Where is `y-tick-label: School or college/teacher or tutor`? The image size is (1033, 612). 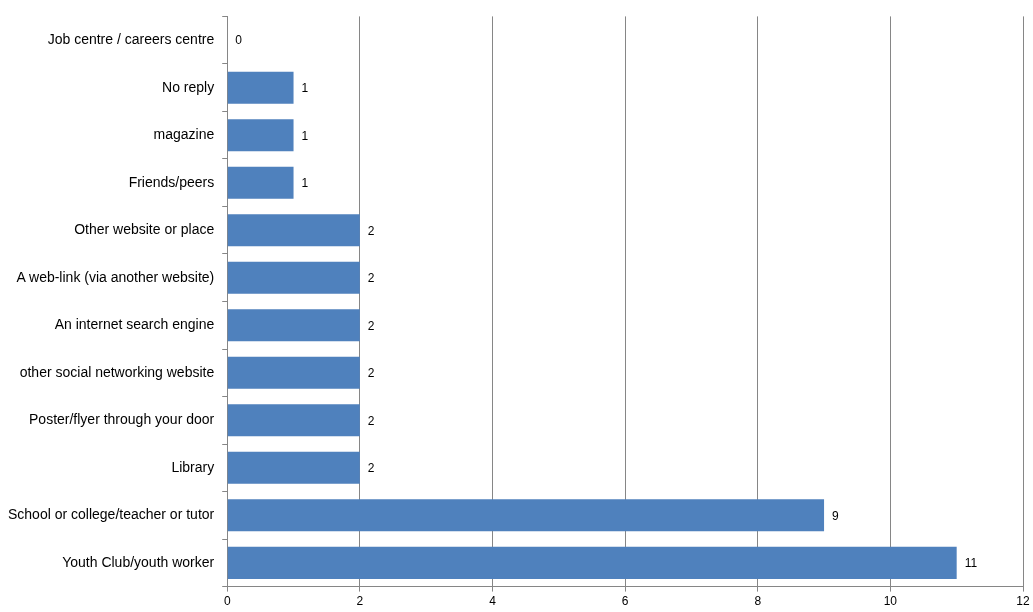 y-tick-label: School or college/teacher or tutor is located at coordinates (111, 514).